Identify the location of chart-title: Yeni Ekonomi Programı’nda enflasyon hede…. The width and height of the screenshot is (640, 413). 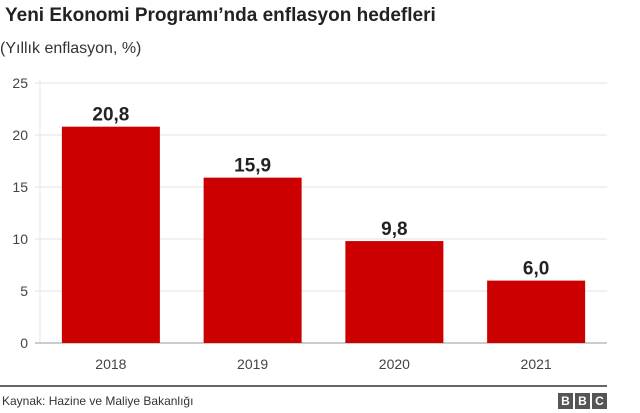
(220, 15).